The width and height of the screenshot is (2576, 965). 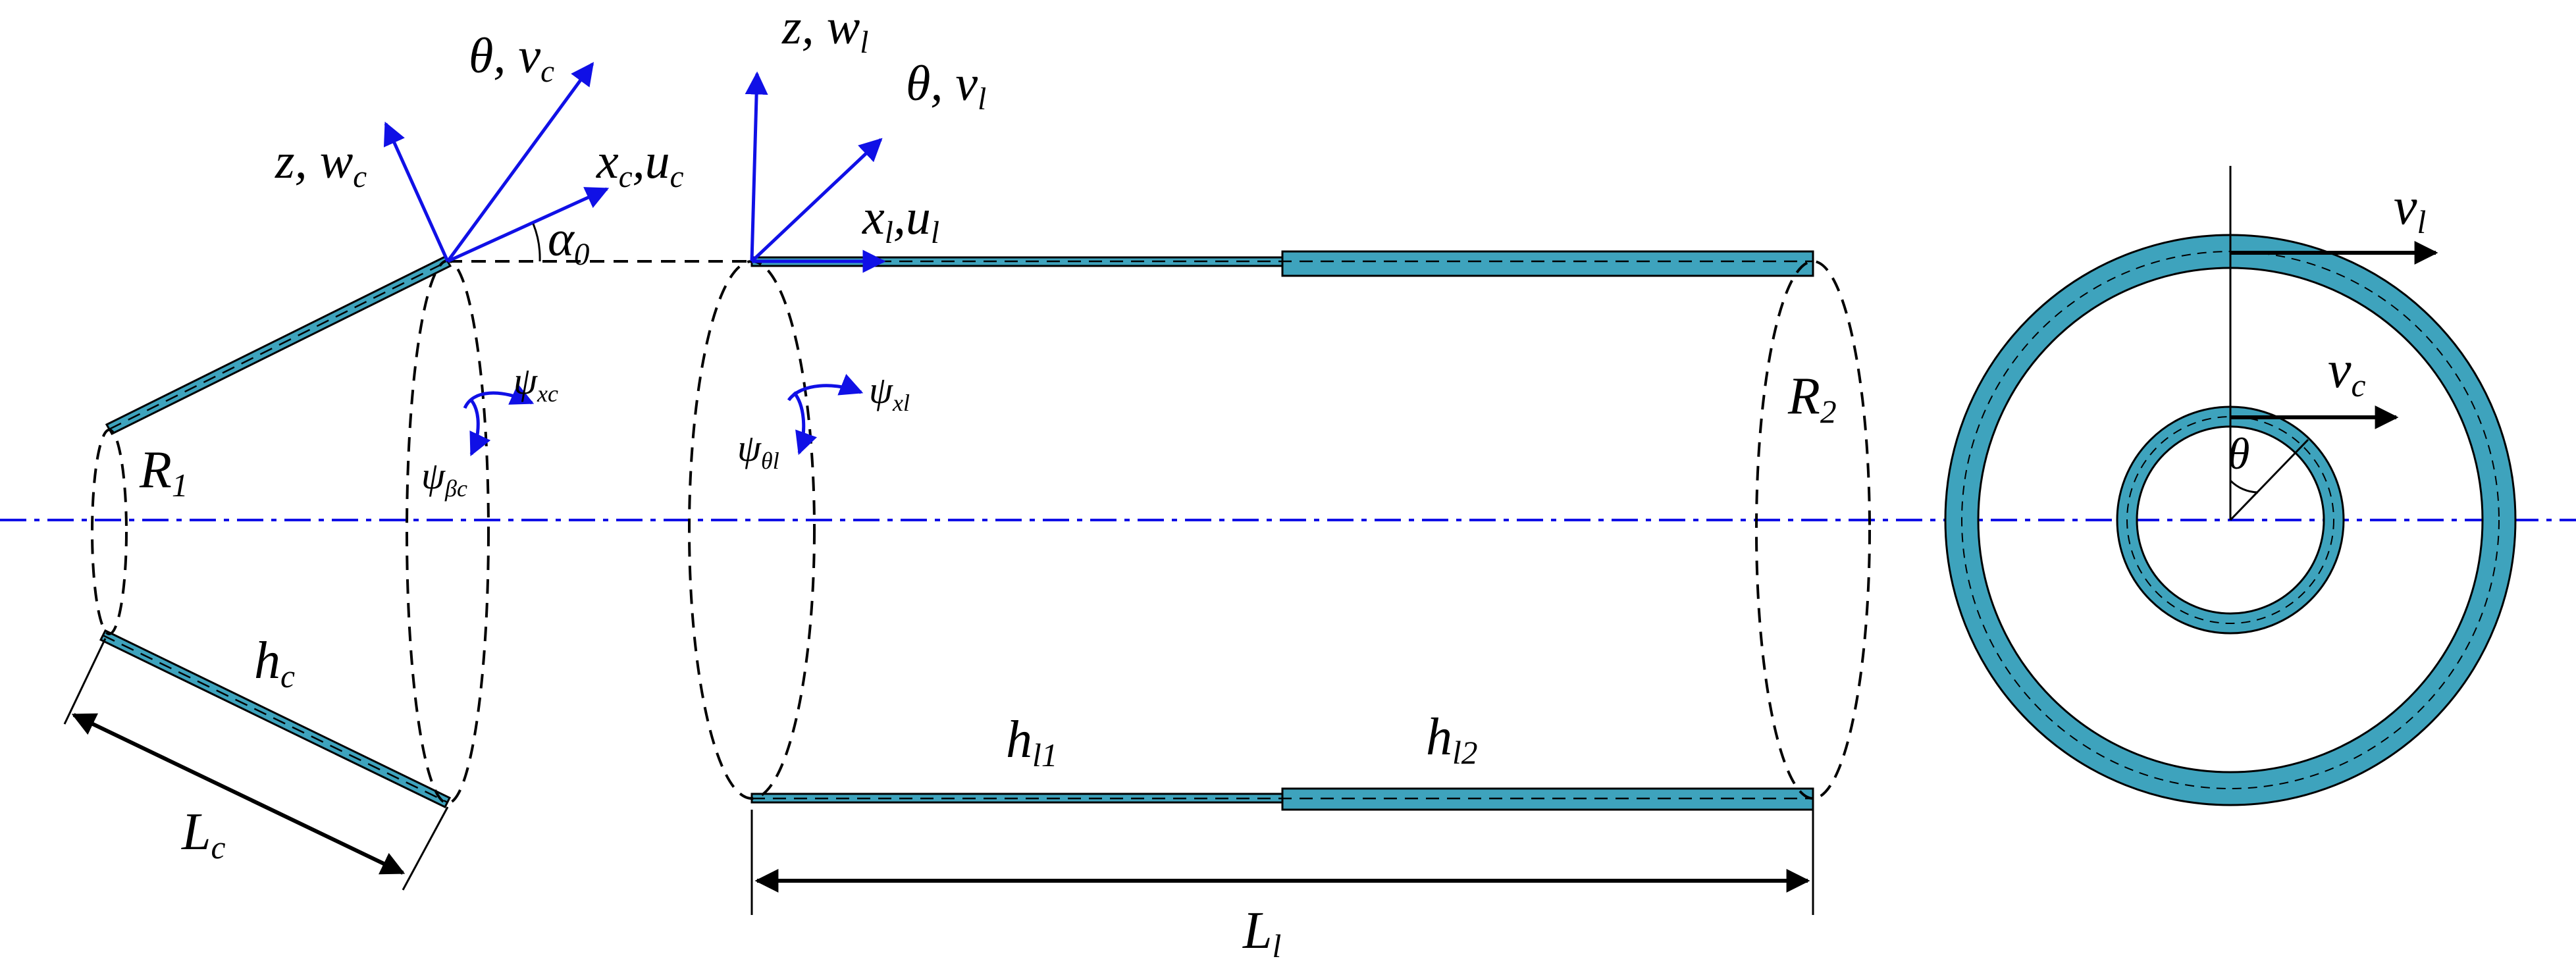 What do you see at coordinates (1813, 530) in the screenshot?
I see `cyl-right-end` at bounding box center [1813, 530].